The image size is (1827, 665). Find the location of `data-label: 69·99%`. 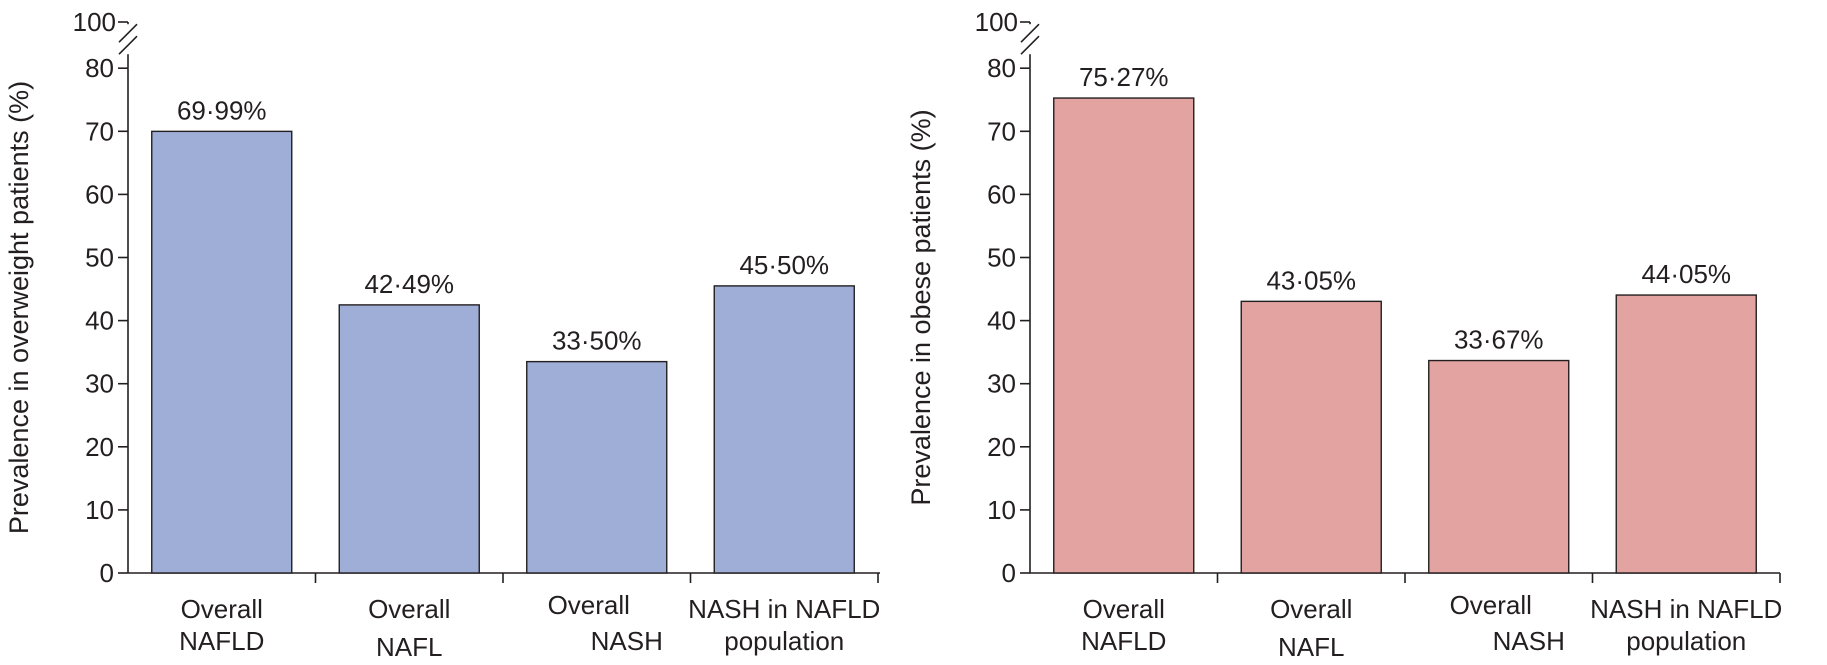

data-label: 69·99% is located at coordinates (222, 110).